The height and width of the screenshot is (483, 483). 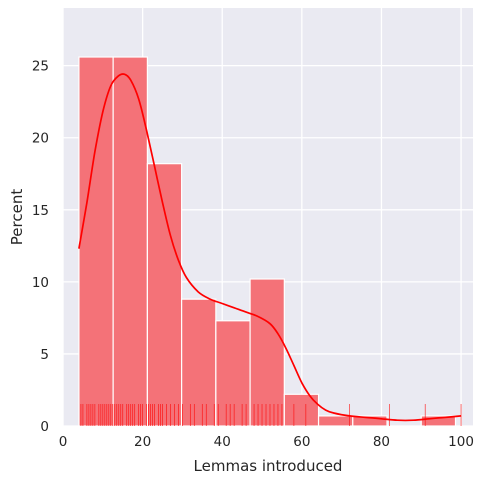 What do you see at coordinates (40, 67) in the screenshot?
I see `y-tick-label: 25` at bounding box center [40, 67].